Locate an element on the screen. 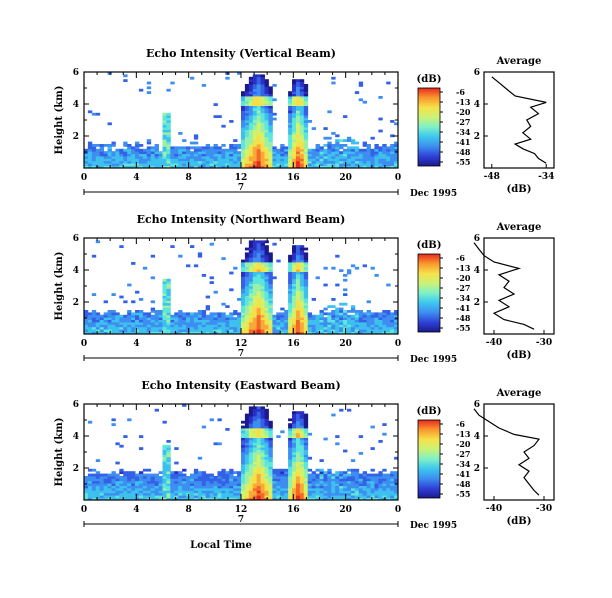 This screenshot has height=598, width=612. colorbar is located at coordinates (429, 293).